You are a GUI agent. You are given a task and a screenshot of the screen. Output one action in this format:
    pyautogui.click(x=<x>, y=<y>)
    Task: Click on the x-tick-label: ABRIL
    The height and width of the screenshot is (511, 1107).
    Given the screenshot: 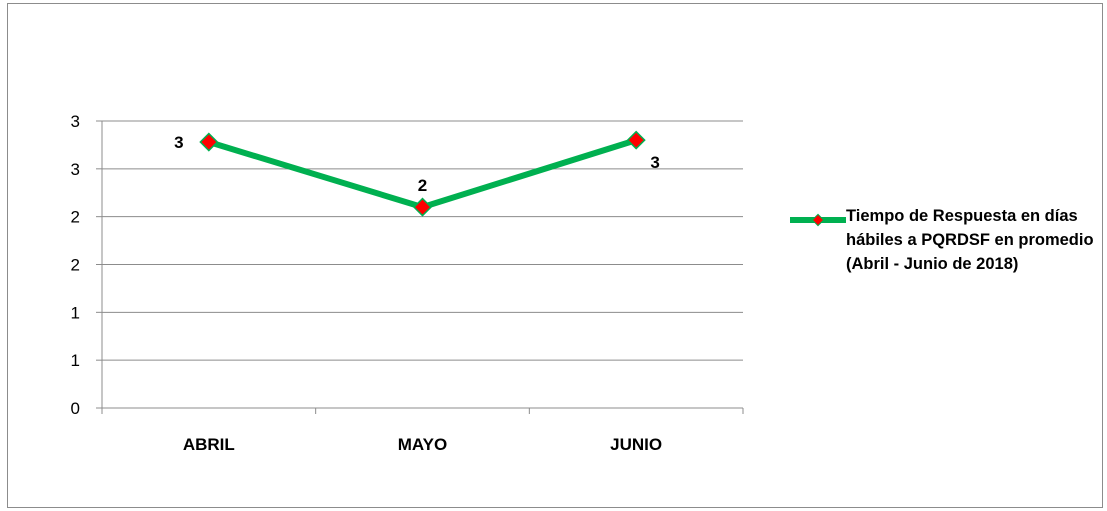 What is the action you would take?
    pyautogui.click(x=209, y=444)
    